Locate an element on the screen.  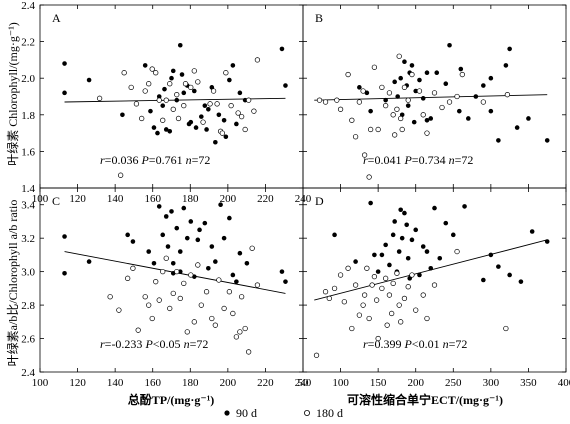
stat-value: =0.734 is located at coordinates (430, 160).